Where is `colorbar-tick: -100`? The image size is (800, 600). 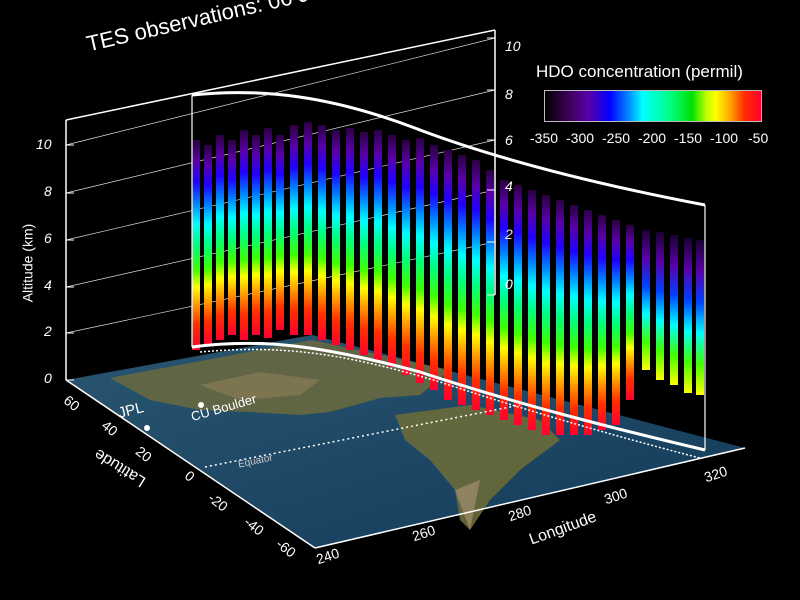 colorbar-tick: -100 is located at coordinates (724, 138).